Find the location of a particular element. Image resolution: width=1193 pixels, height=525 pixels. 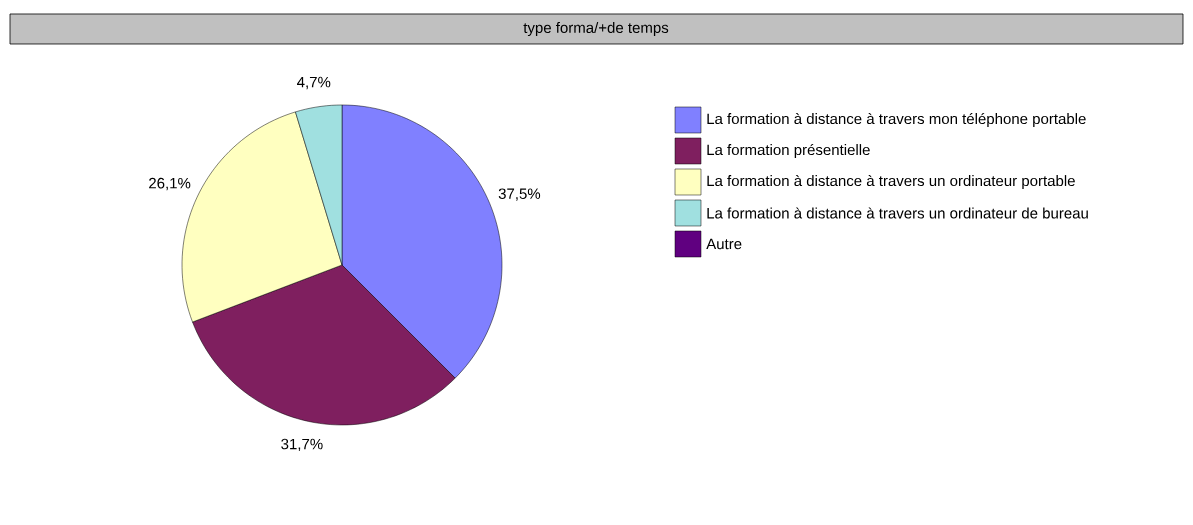

legend-label: La formation à distance à travers un ordinateur portable is located at coordinates (891, 182).